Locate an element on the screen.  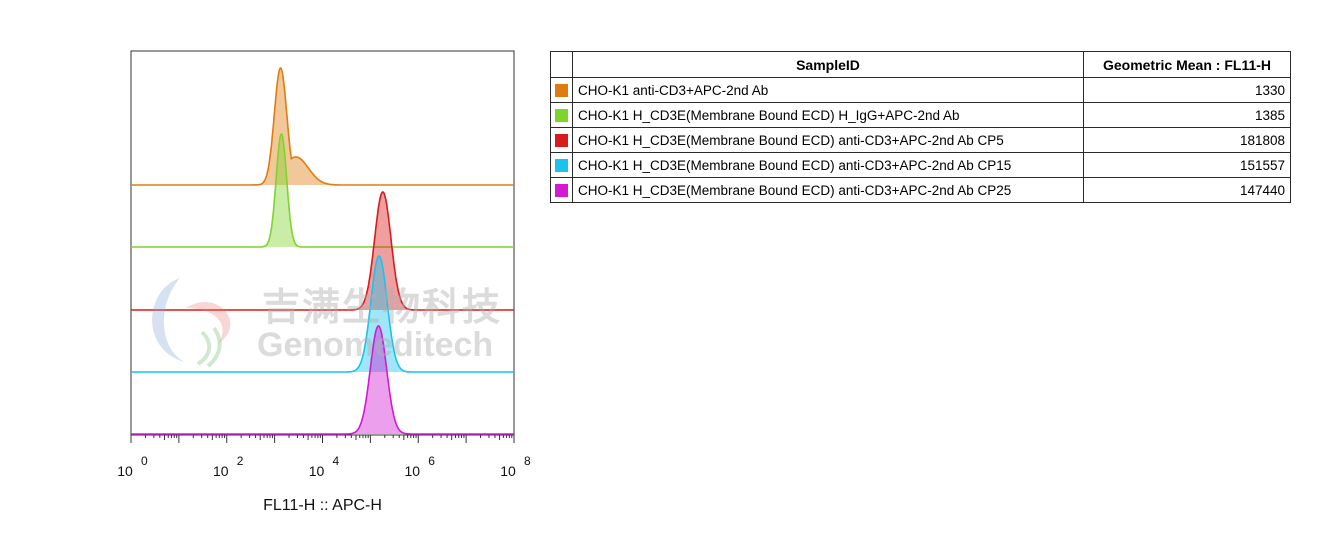
x-tick-label: 10 2 is located at coordinates (228, 466).